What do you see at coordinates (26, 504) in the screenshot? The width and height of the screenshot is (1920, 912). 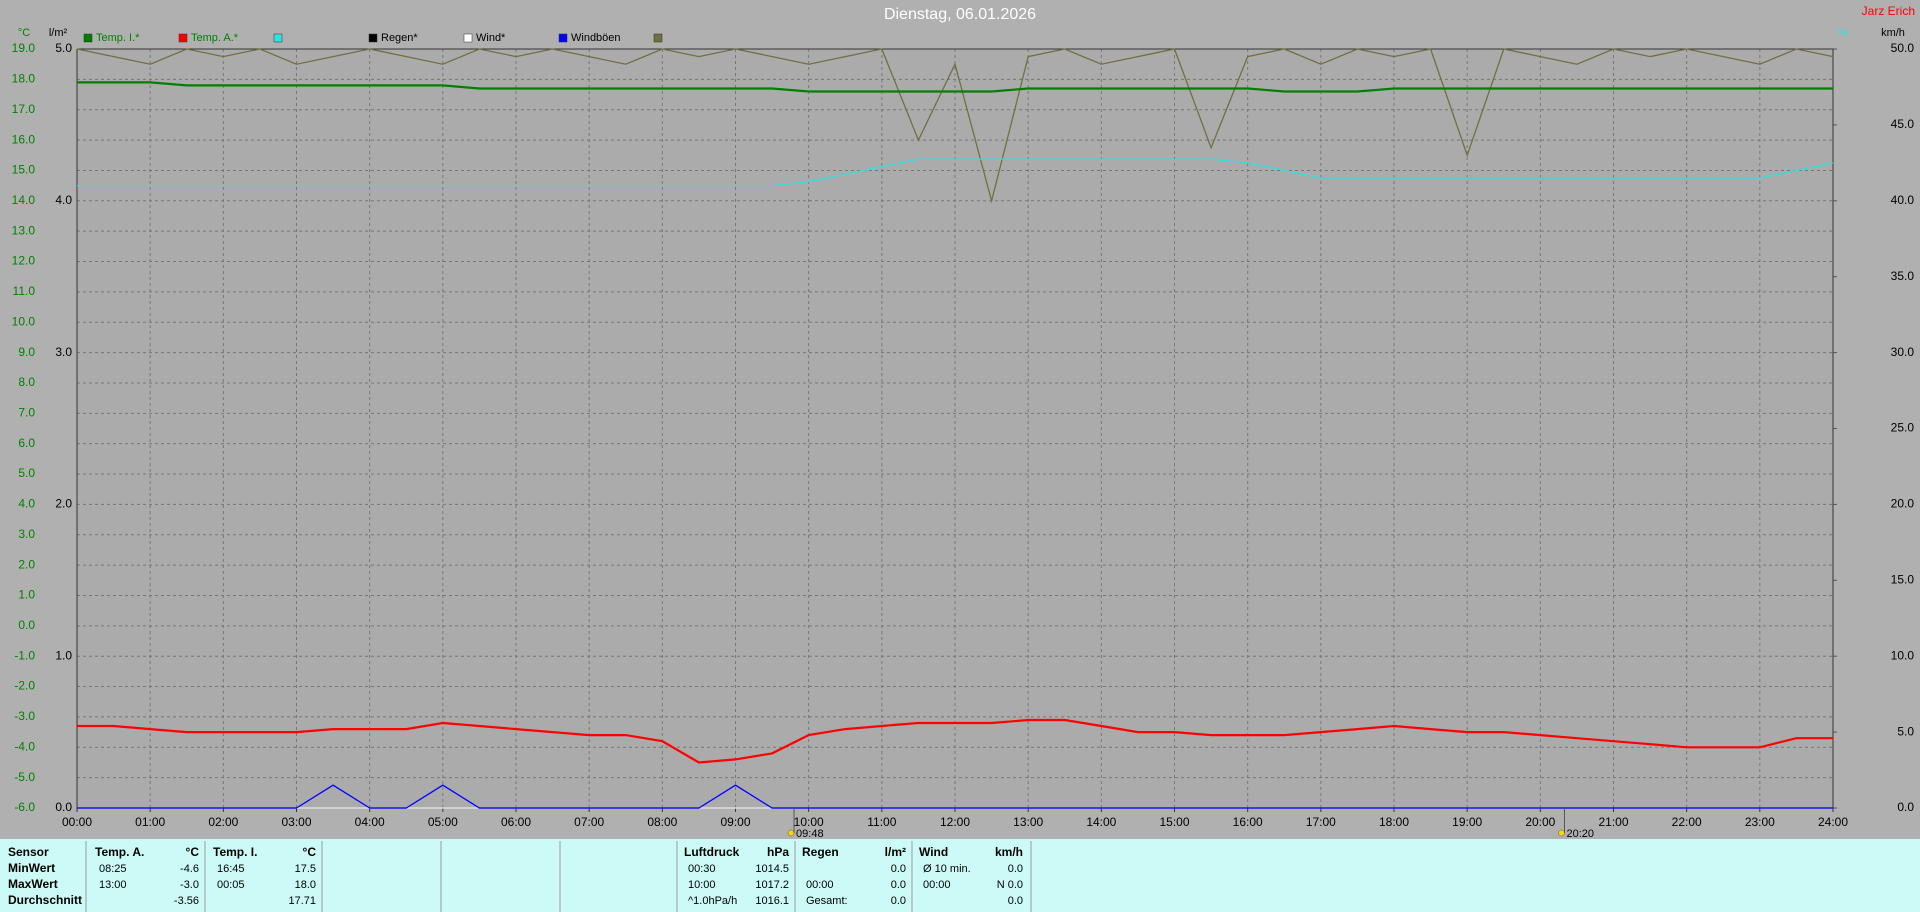 I see `y-tick-label: 4.0` at bounding box center [26, 504].